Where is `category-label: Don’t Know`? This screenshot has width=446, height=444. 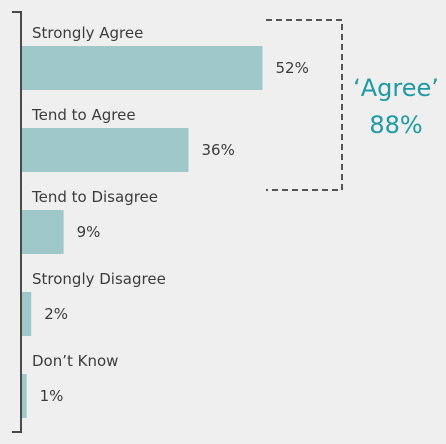 category-label: Don’t Know is located at coordinates (75, 361).